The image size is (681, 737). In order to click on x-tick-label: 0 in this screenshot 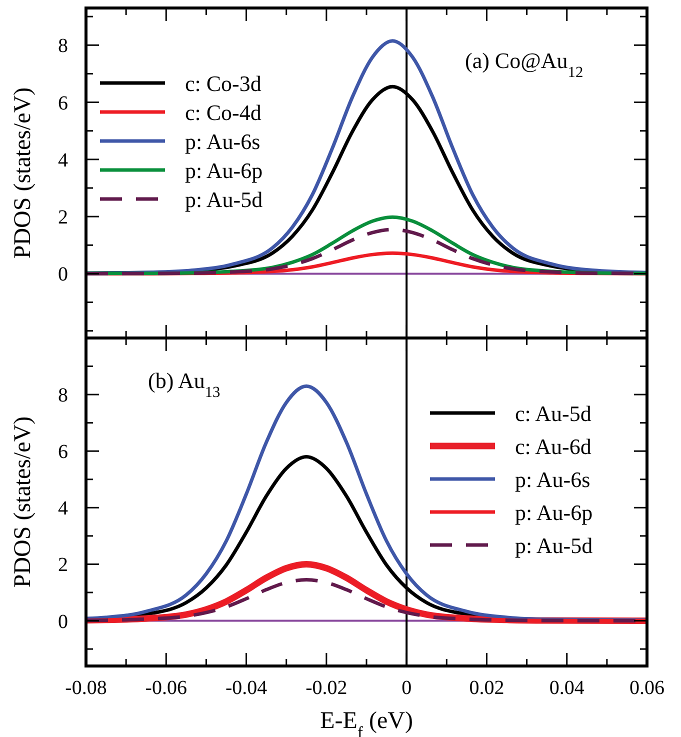, I will do `click(407, 688)`.